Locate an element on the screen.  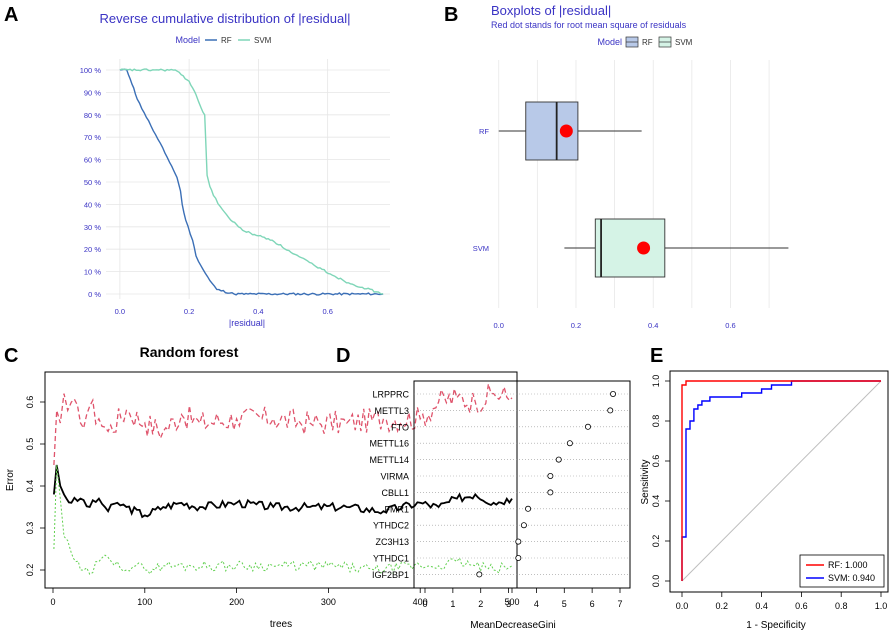
panel-b-category-labels: RF SVM is located at coordinates (481, 190).